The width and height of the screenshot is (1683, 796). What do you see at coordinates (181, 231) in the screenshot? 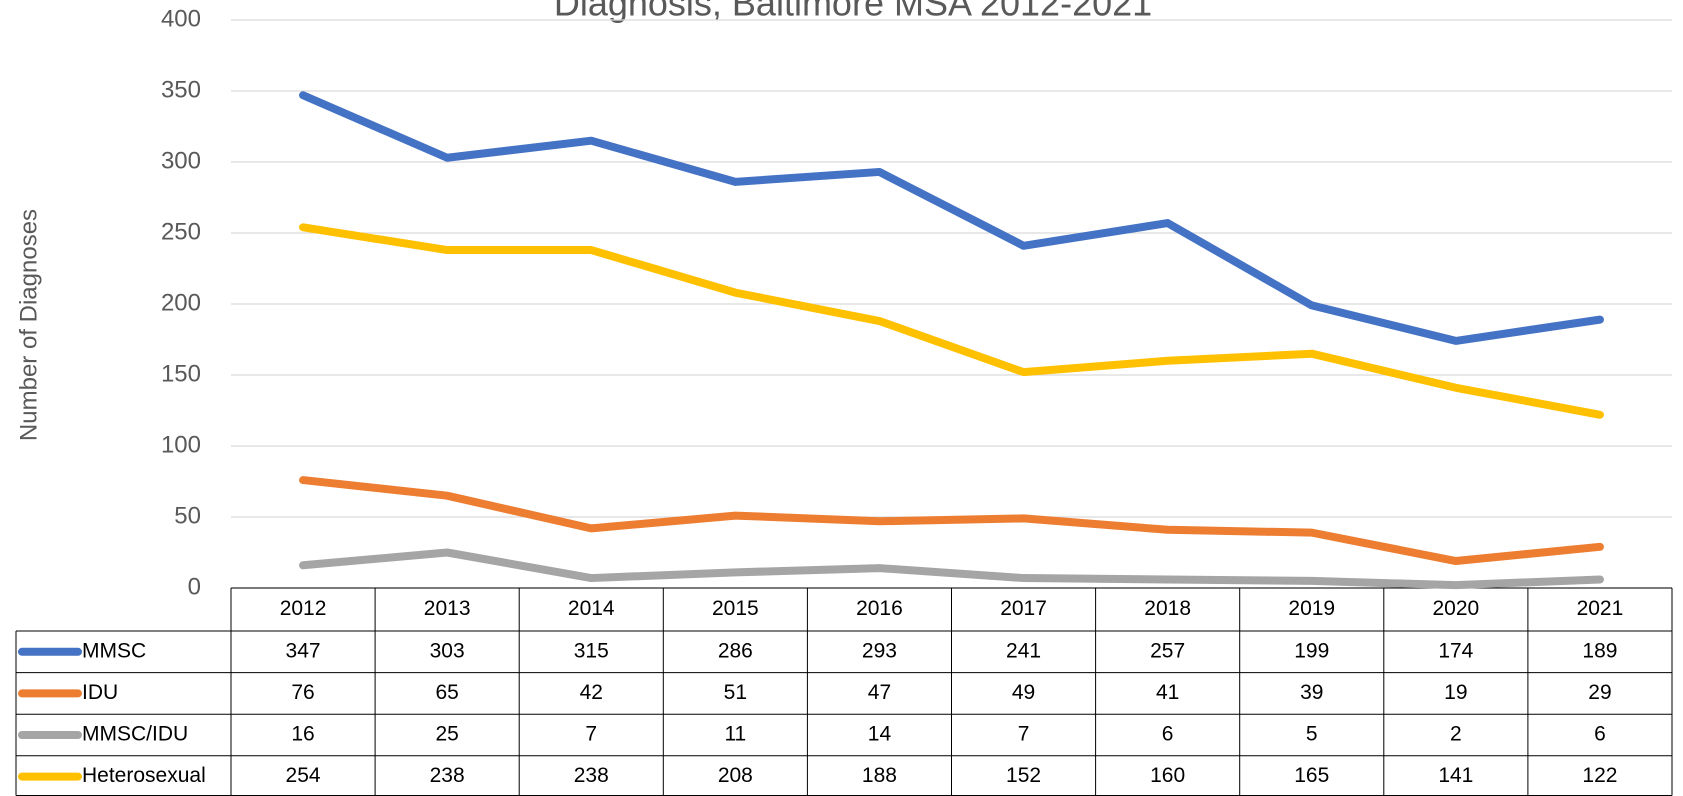
I see `y-tick-label: 250` at bounding box center [181, 231].